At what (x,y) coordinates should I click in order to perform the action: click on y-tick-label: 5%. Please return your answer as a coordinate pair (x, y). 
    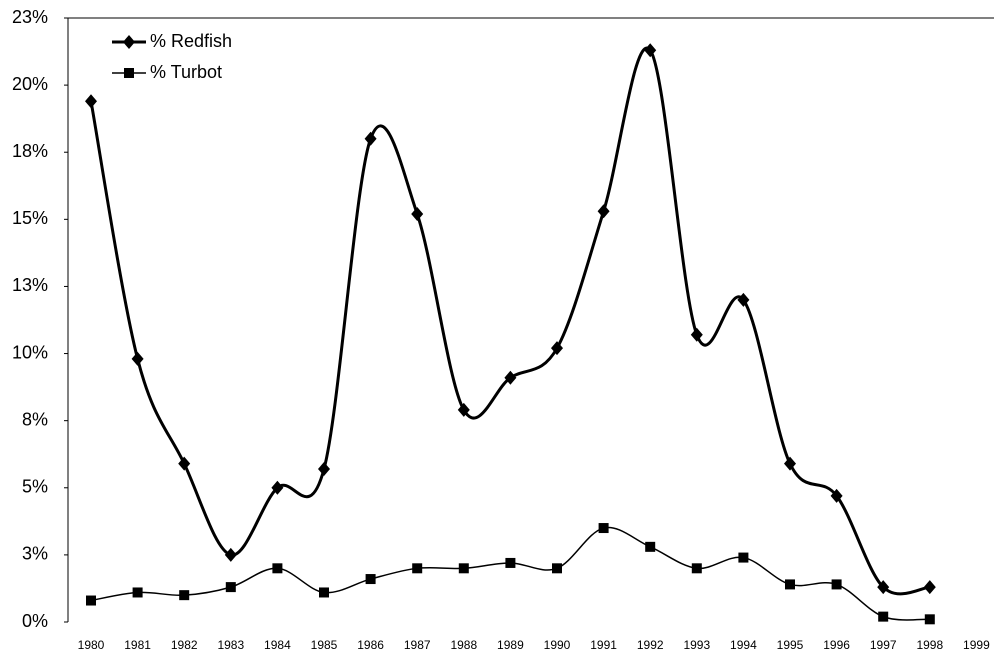
    Looking at the image, I should click on (35, 487).